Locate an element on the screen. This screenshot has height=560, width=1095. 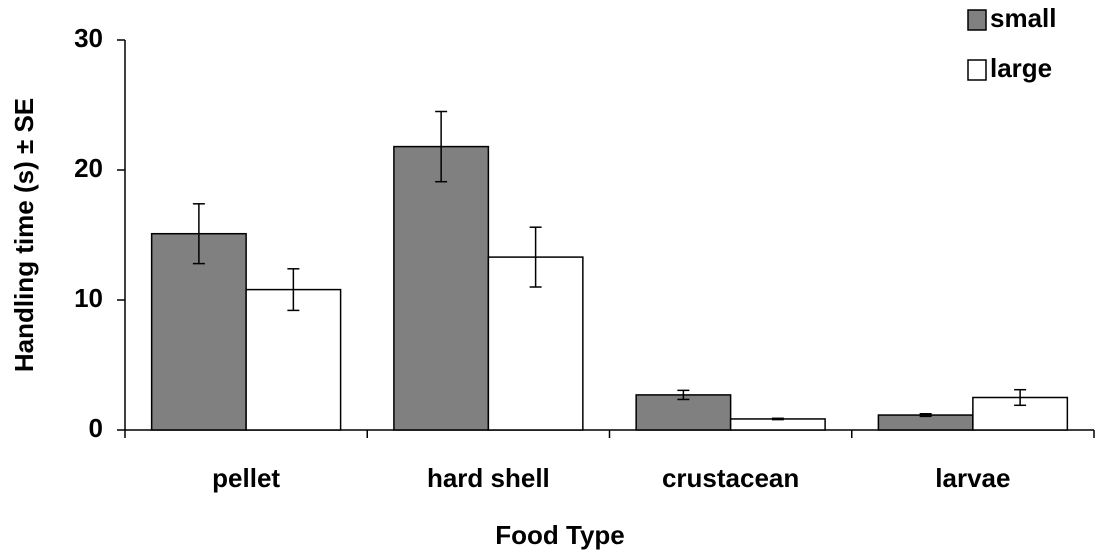
x-tick-label: larvae is located at coordinates (972, 478).